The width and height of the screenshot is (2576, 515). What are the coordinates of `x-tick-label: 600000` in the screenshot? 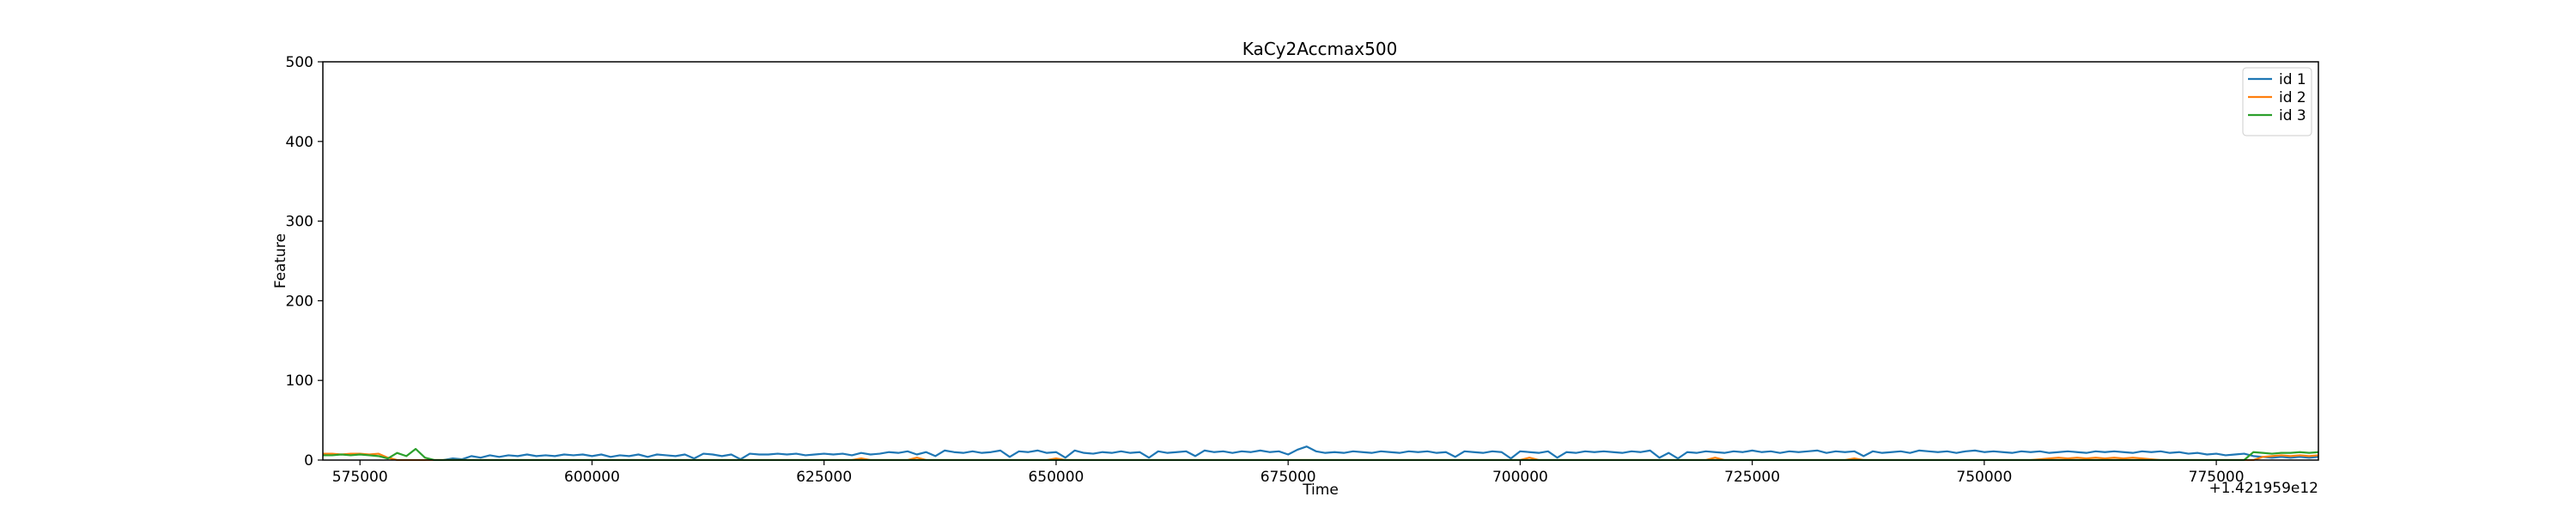 It's located at (592, 477).